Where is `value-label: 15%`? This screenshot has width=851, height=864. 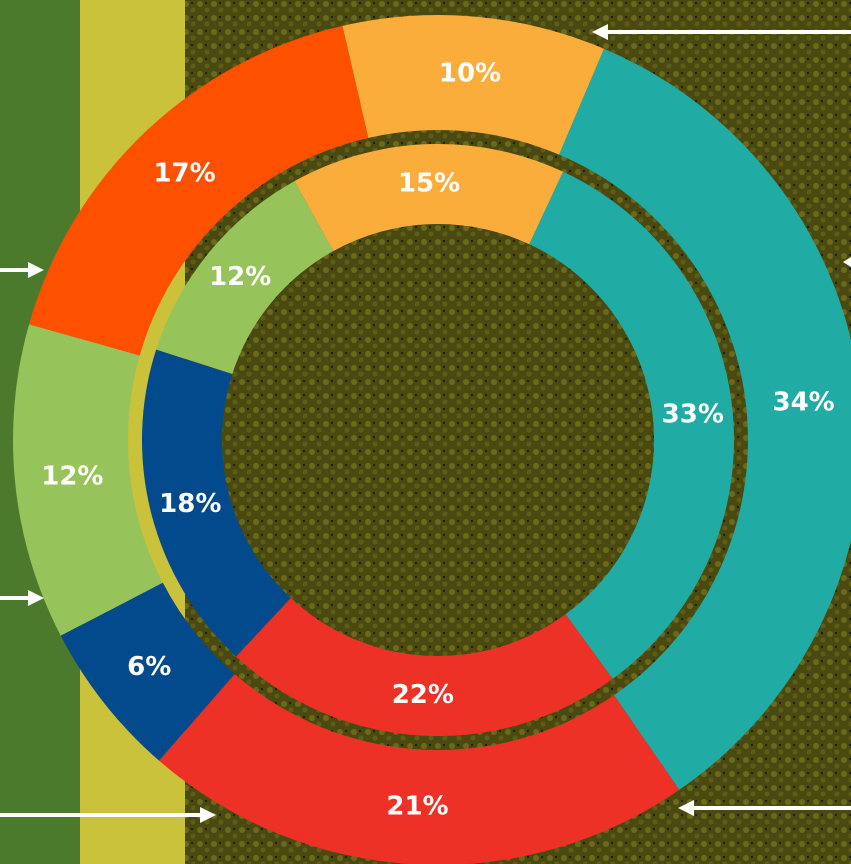
value-label: 15% is located at coordinates (429, 184).